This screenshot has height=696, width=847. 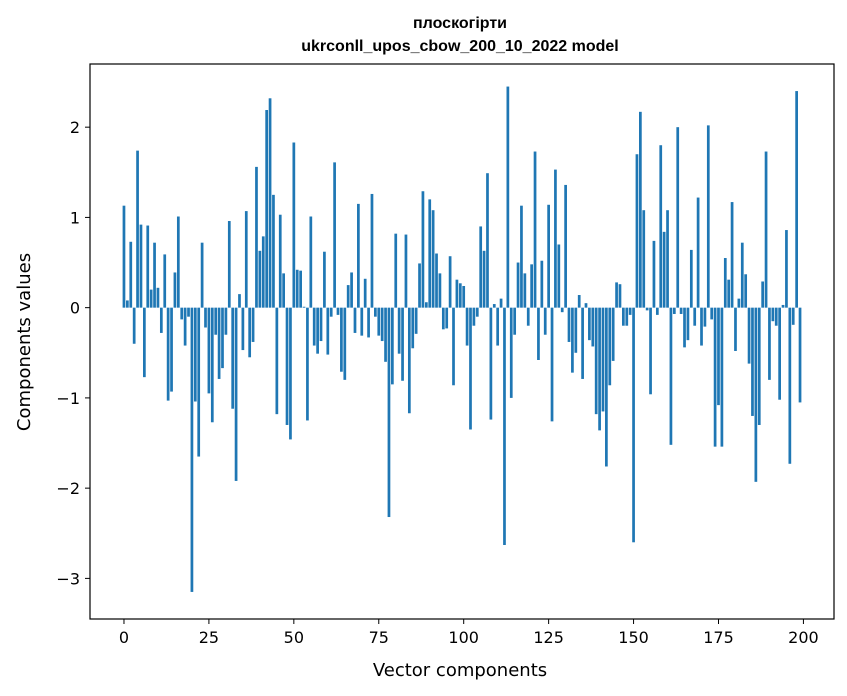 I want to click on y-axis-ticks: −3 −2 −1 0 1 2, so click(x=73, y=353).